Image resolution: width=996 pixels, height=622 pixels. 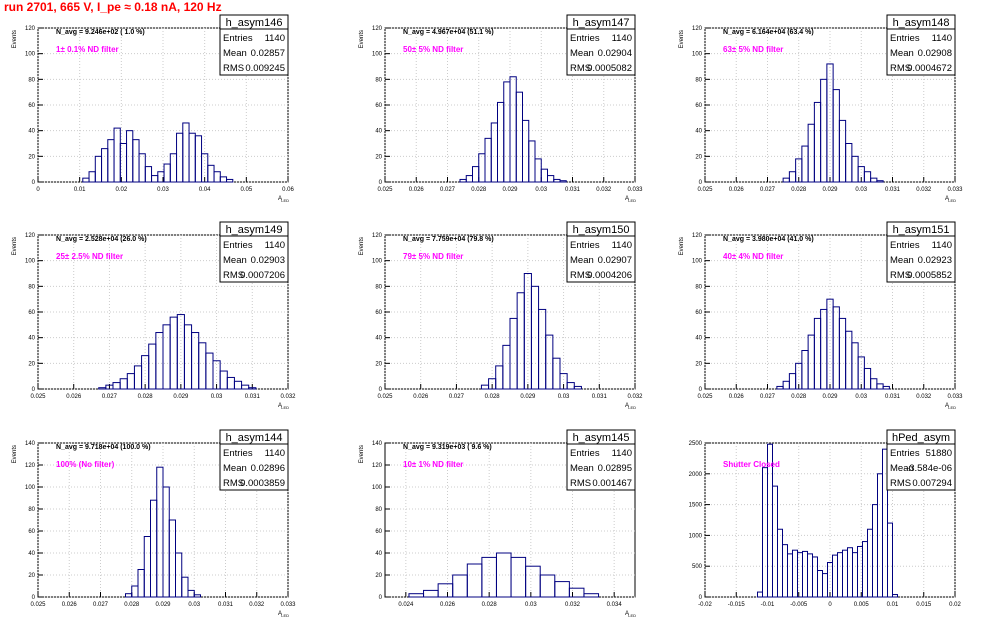 I want to click on stats-value: 0.009245, so click(x=265, y=68).